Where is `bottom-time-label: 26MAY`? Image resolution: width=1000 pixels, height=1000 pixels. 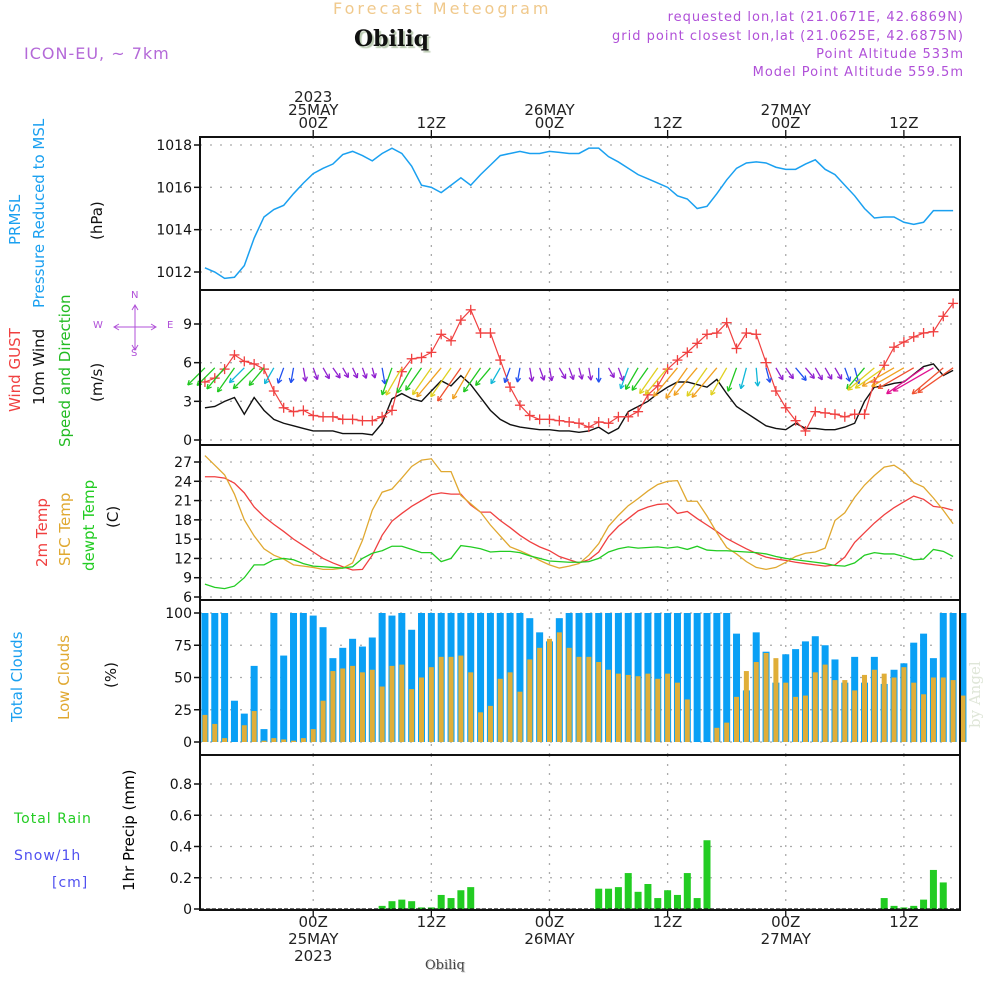
bottom-time-label: 26MAY is located at coordinates (549, 939).